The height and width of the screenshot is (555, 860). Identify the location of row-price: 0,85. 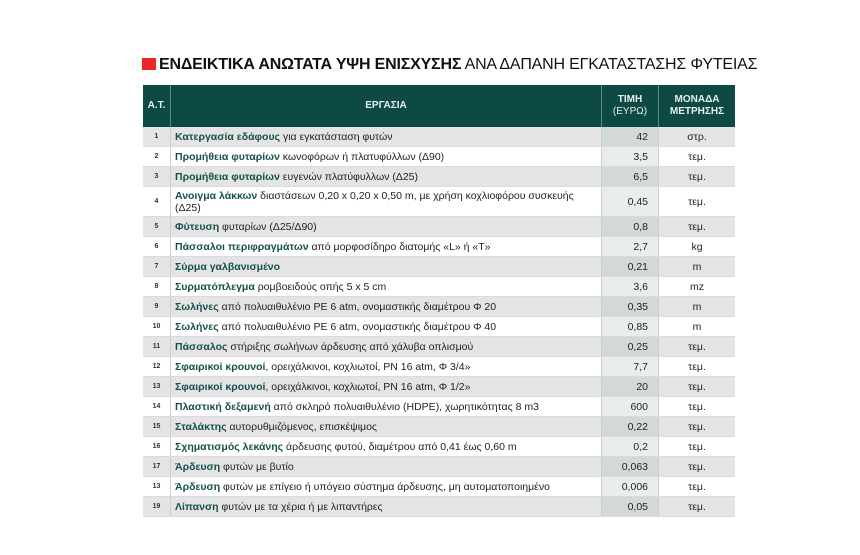
(630, 326).